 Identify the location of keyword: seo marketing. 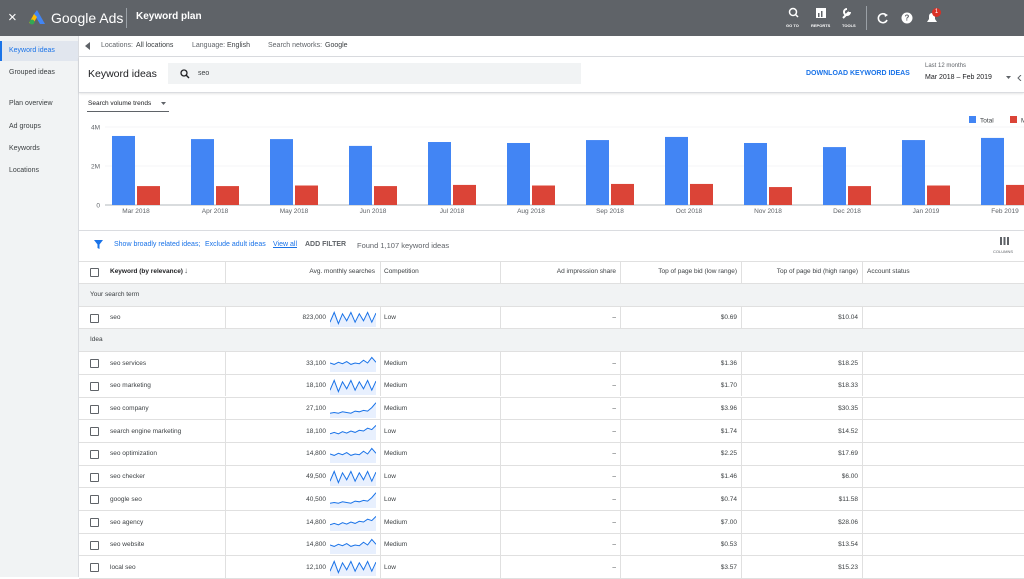
(130, 386).